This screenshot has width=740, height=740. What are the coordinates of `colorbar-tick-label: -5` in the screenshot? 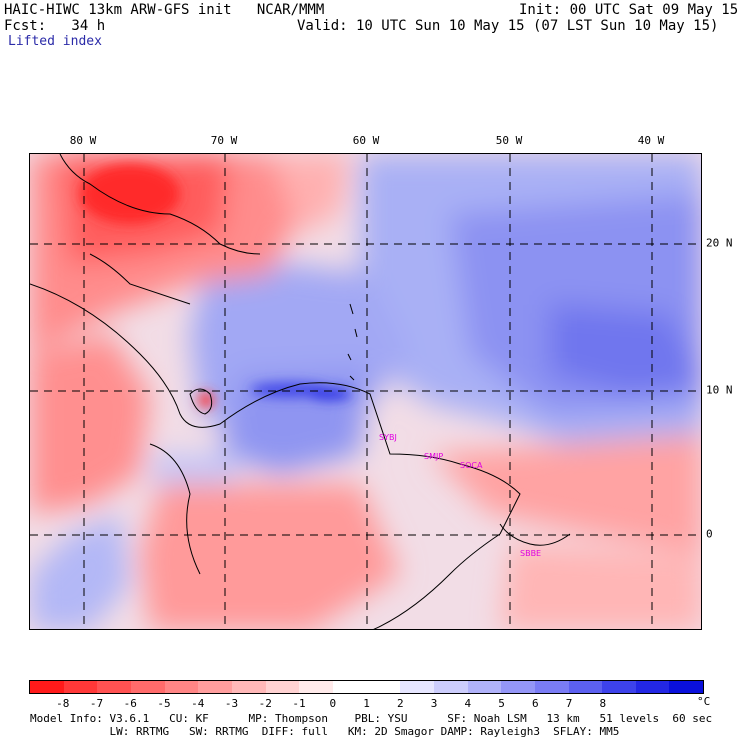 It's located at (164, 703).